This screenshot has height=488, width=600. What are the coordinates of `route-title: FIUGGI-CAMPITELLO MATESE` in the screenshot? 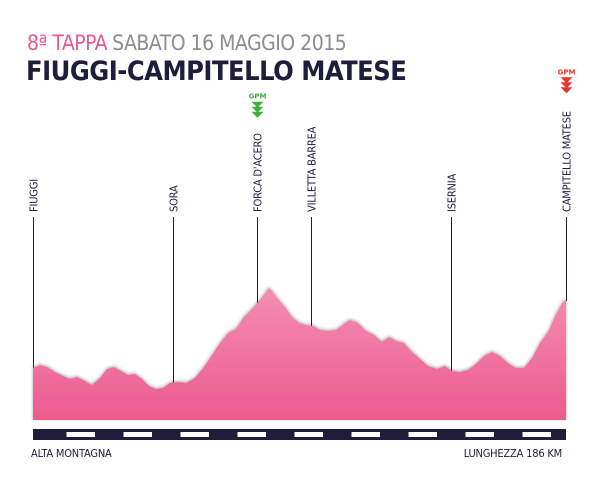 It's located at (216, 71).